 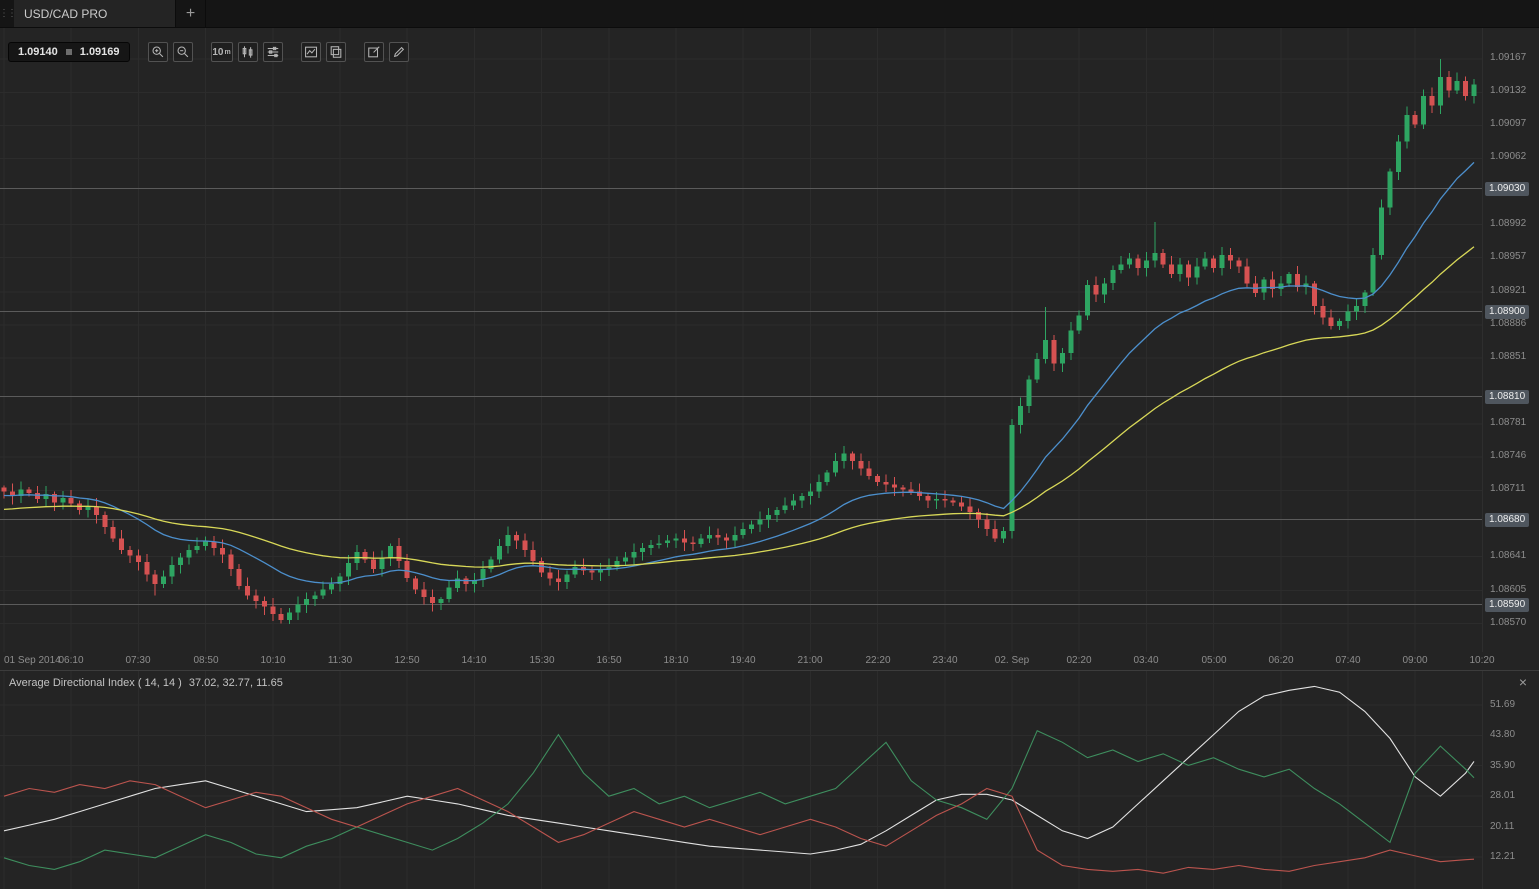 I want to click on time-axis-label: 01 Sep 2014, so click(x=32, y=660).